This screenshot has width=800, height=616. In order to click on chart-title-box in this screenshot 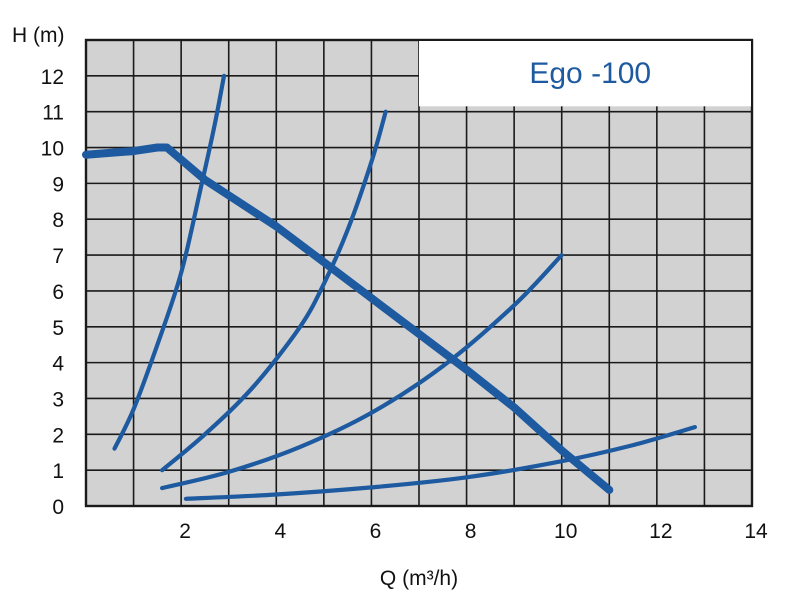, I will do `click(585, 74)`.